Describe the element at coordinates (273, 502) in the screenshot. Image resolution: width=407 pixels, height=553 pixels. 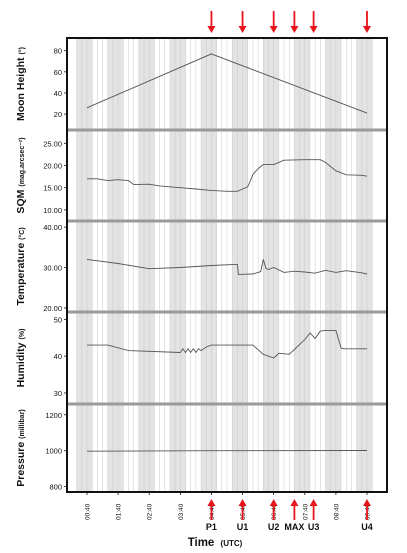
I see `event-u2-bottom-arrow-head` at that location.